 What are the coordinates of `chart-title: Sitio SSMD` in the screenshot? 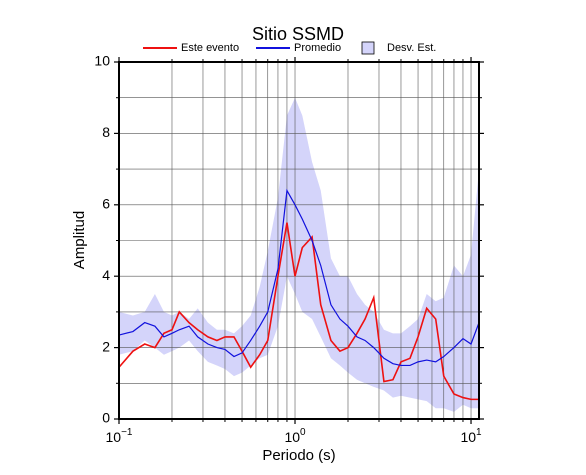 It's located at (298, 34).